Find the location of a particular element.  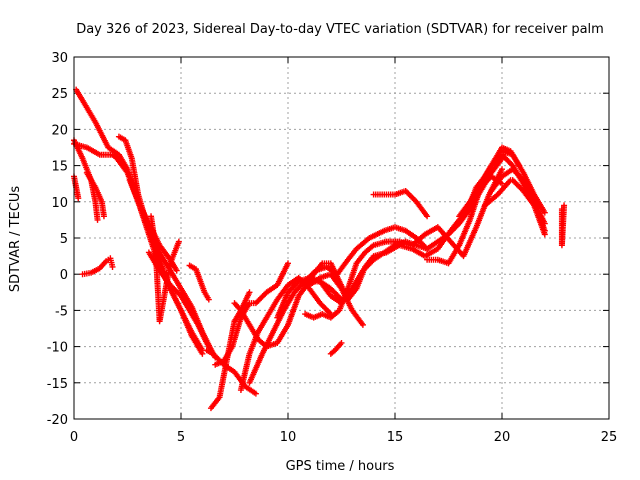

x-axis-label: GPS time / hours is located at coordinates (340, 466).